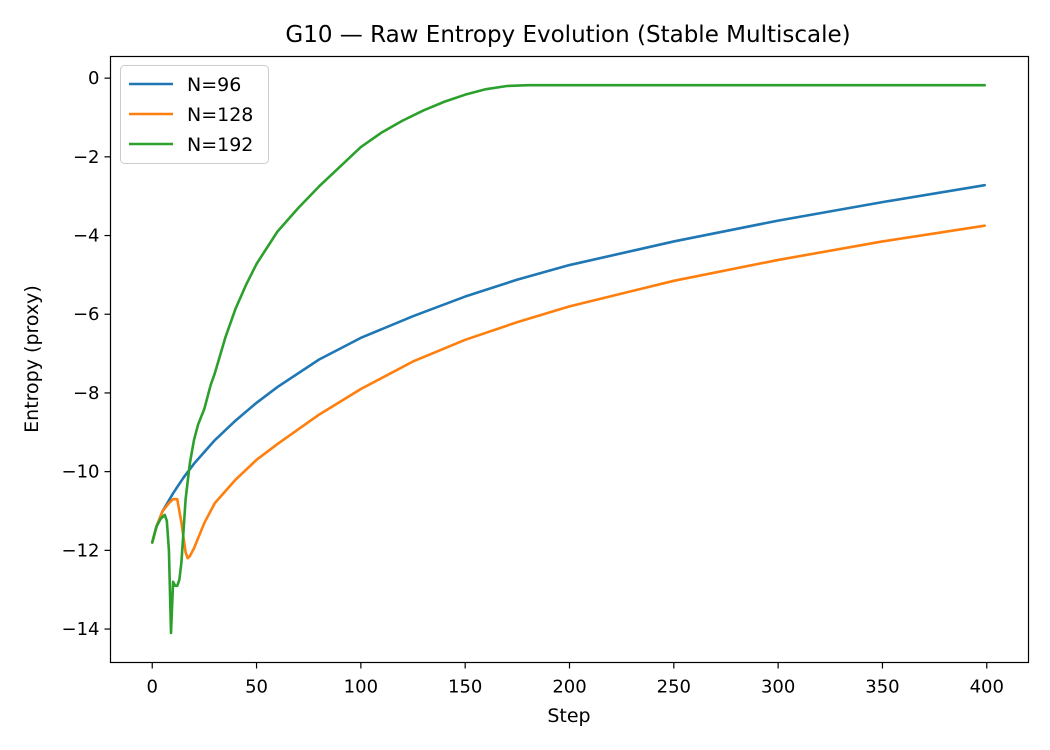 The width and height of the screenshot is (1050, 750). I want to click on x-tick-label: 400, so click(987, 687).